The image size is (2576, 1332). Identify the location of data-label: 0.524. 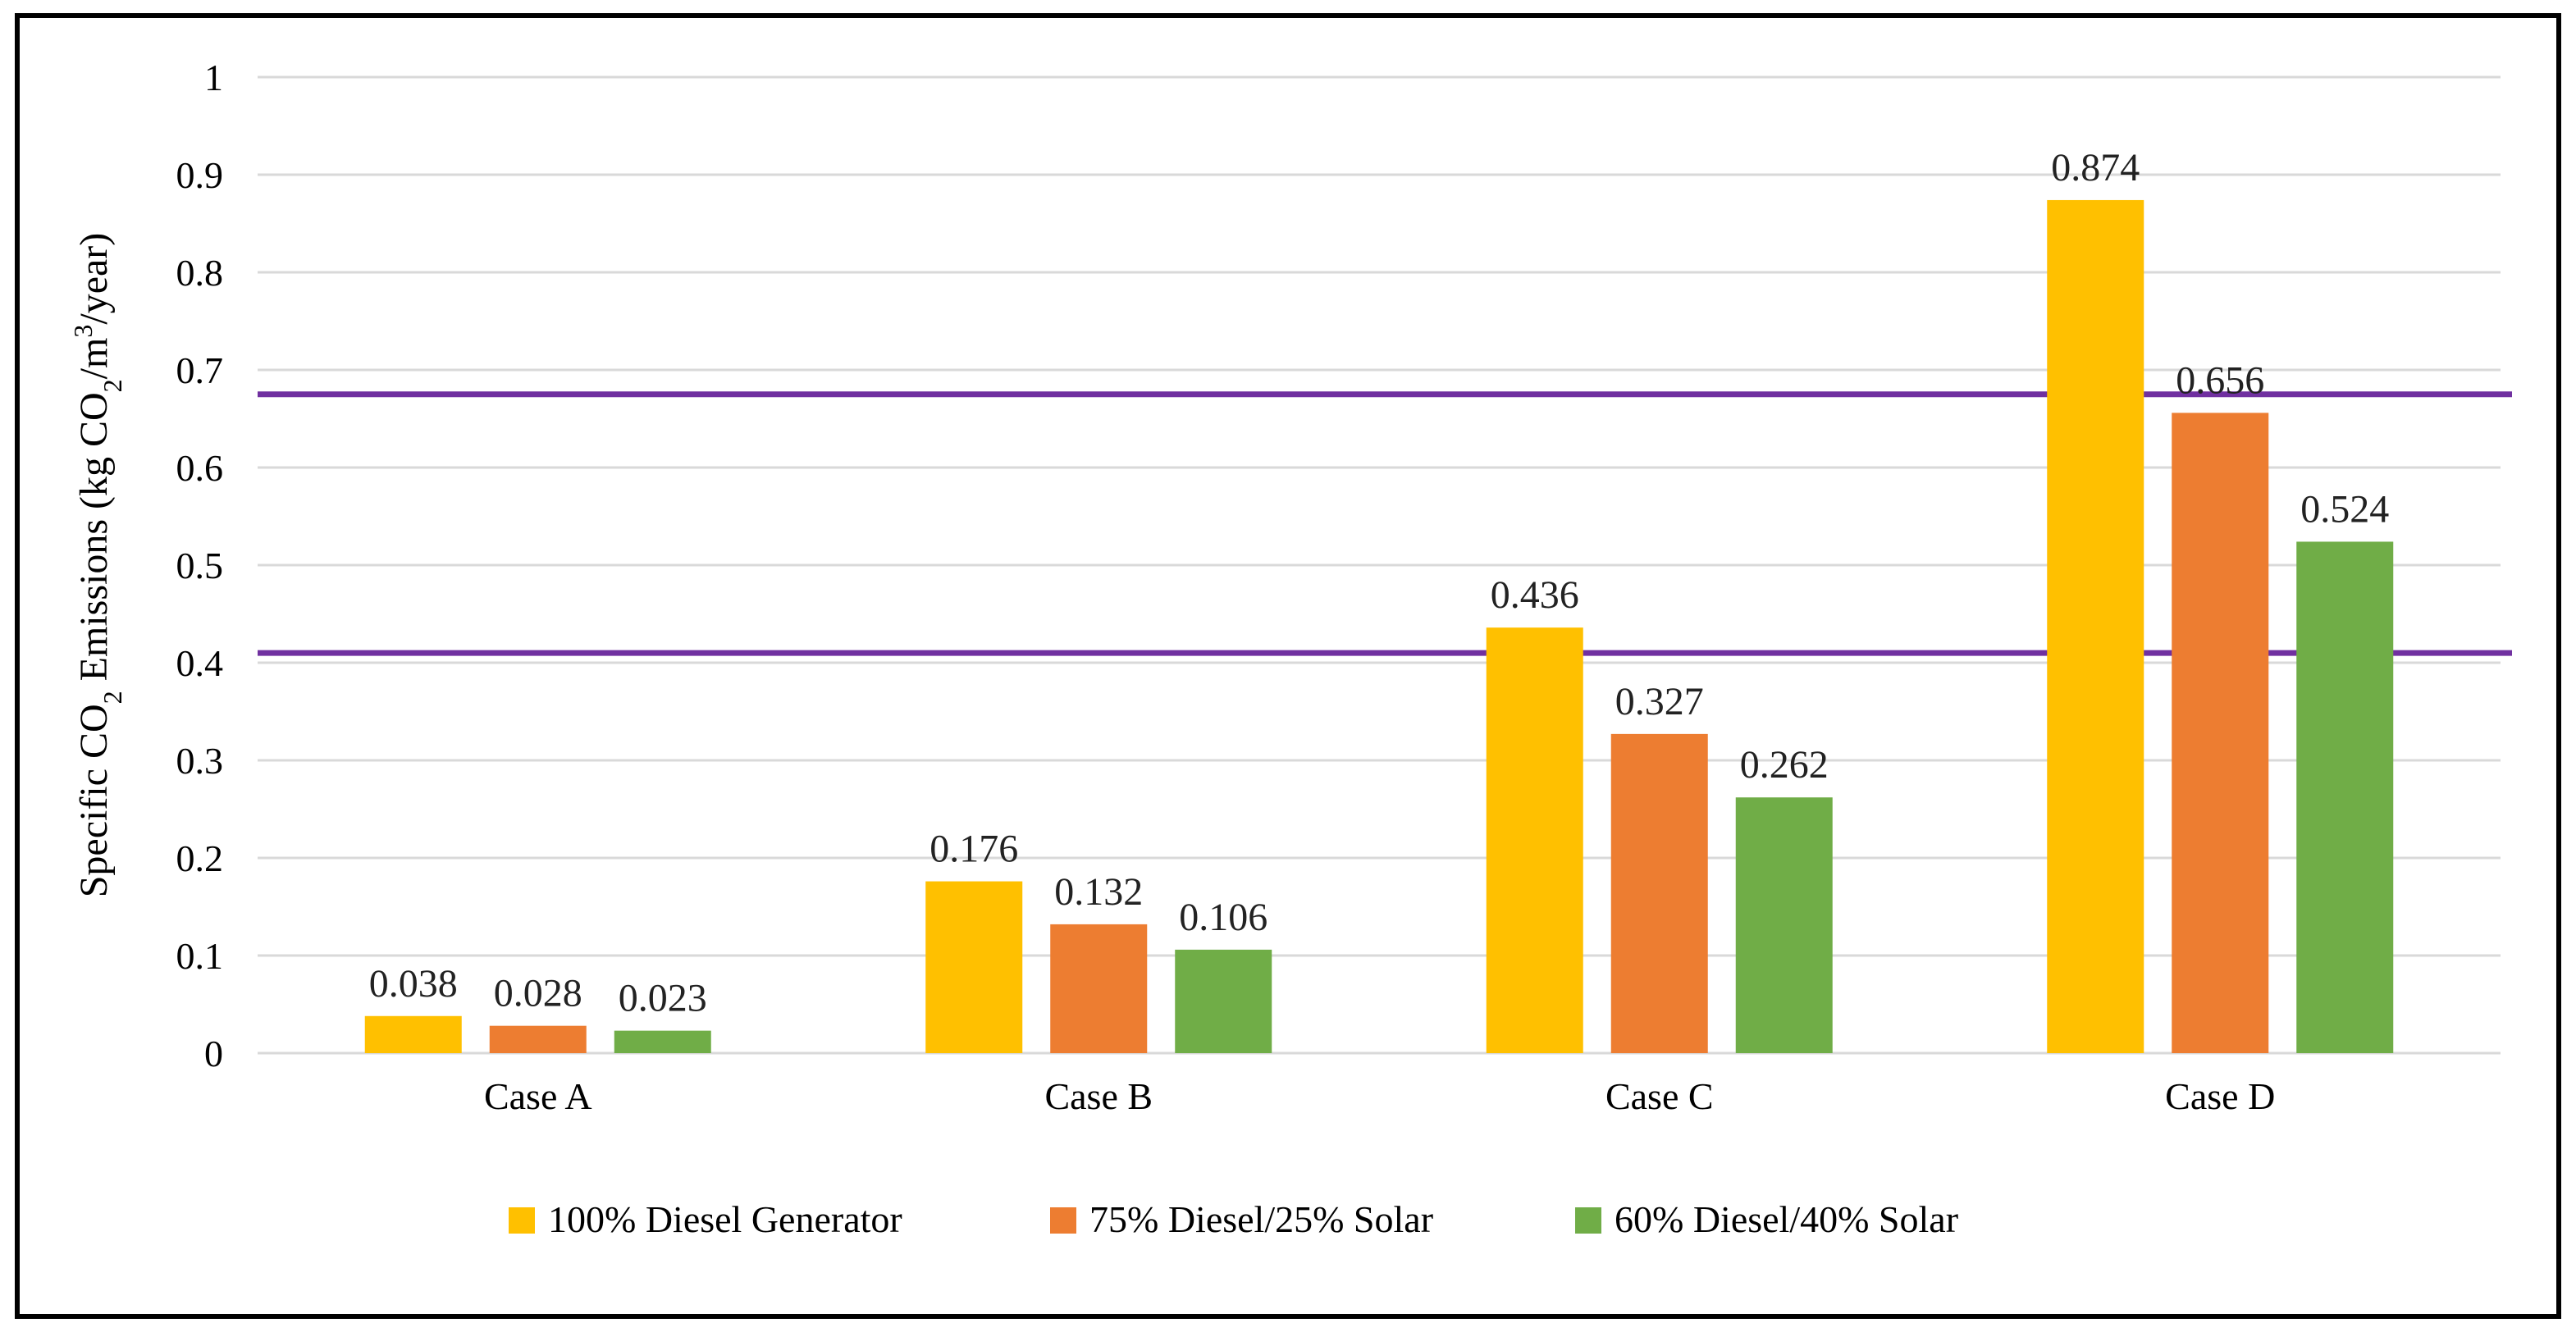
(2345, 509).